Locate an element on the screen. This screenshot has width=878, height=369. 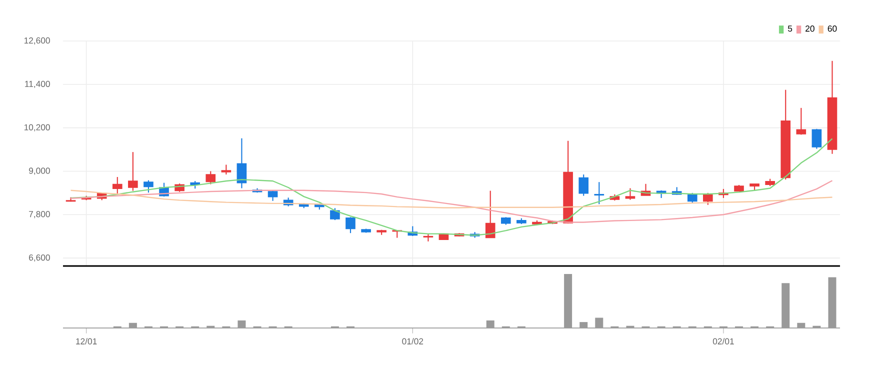
y-tick-label: 11,400 is located at coordinates (37, 84).